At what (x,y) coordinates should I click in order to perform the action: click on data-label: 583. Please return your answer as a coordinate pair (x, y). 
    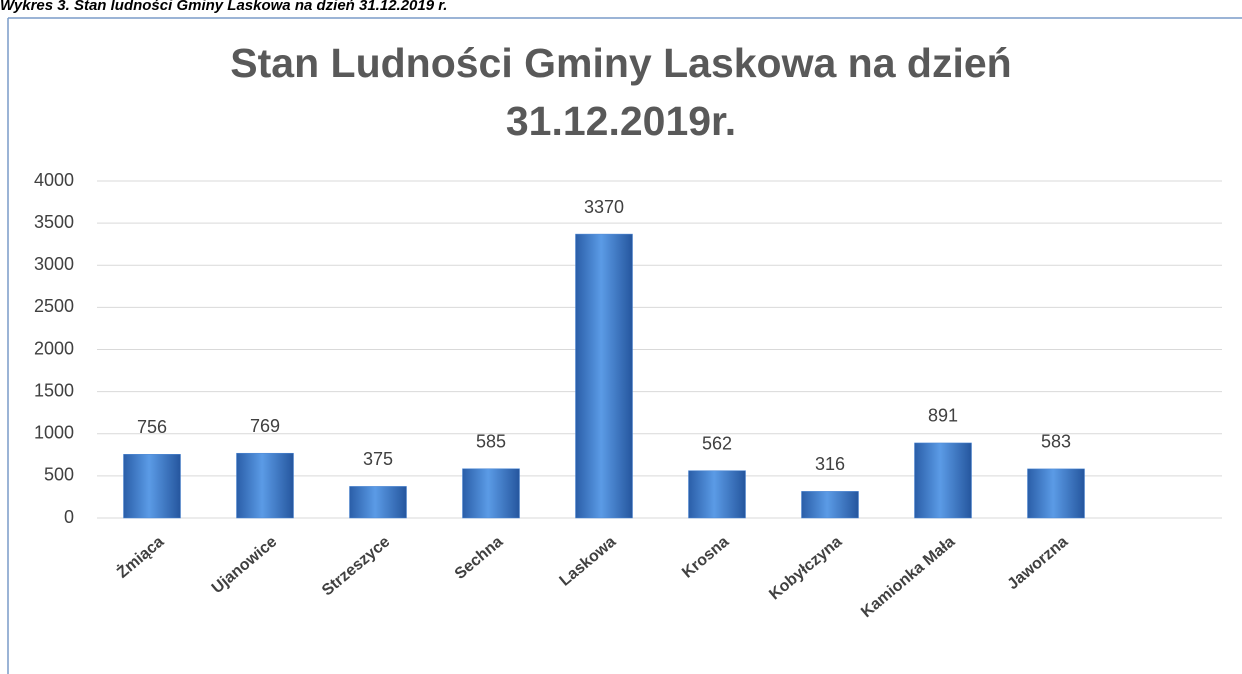
    Looking at the image, I should click on (1056, 442).